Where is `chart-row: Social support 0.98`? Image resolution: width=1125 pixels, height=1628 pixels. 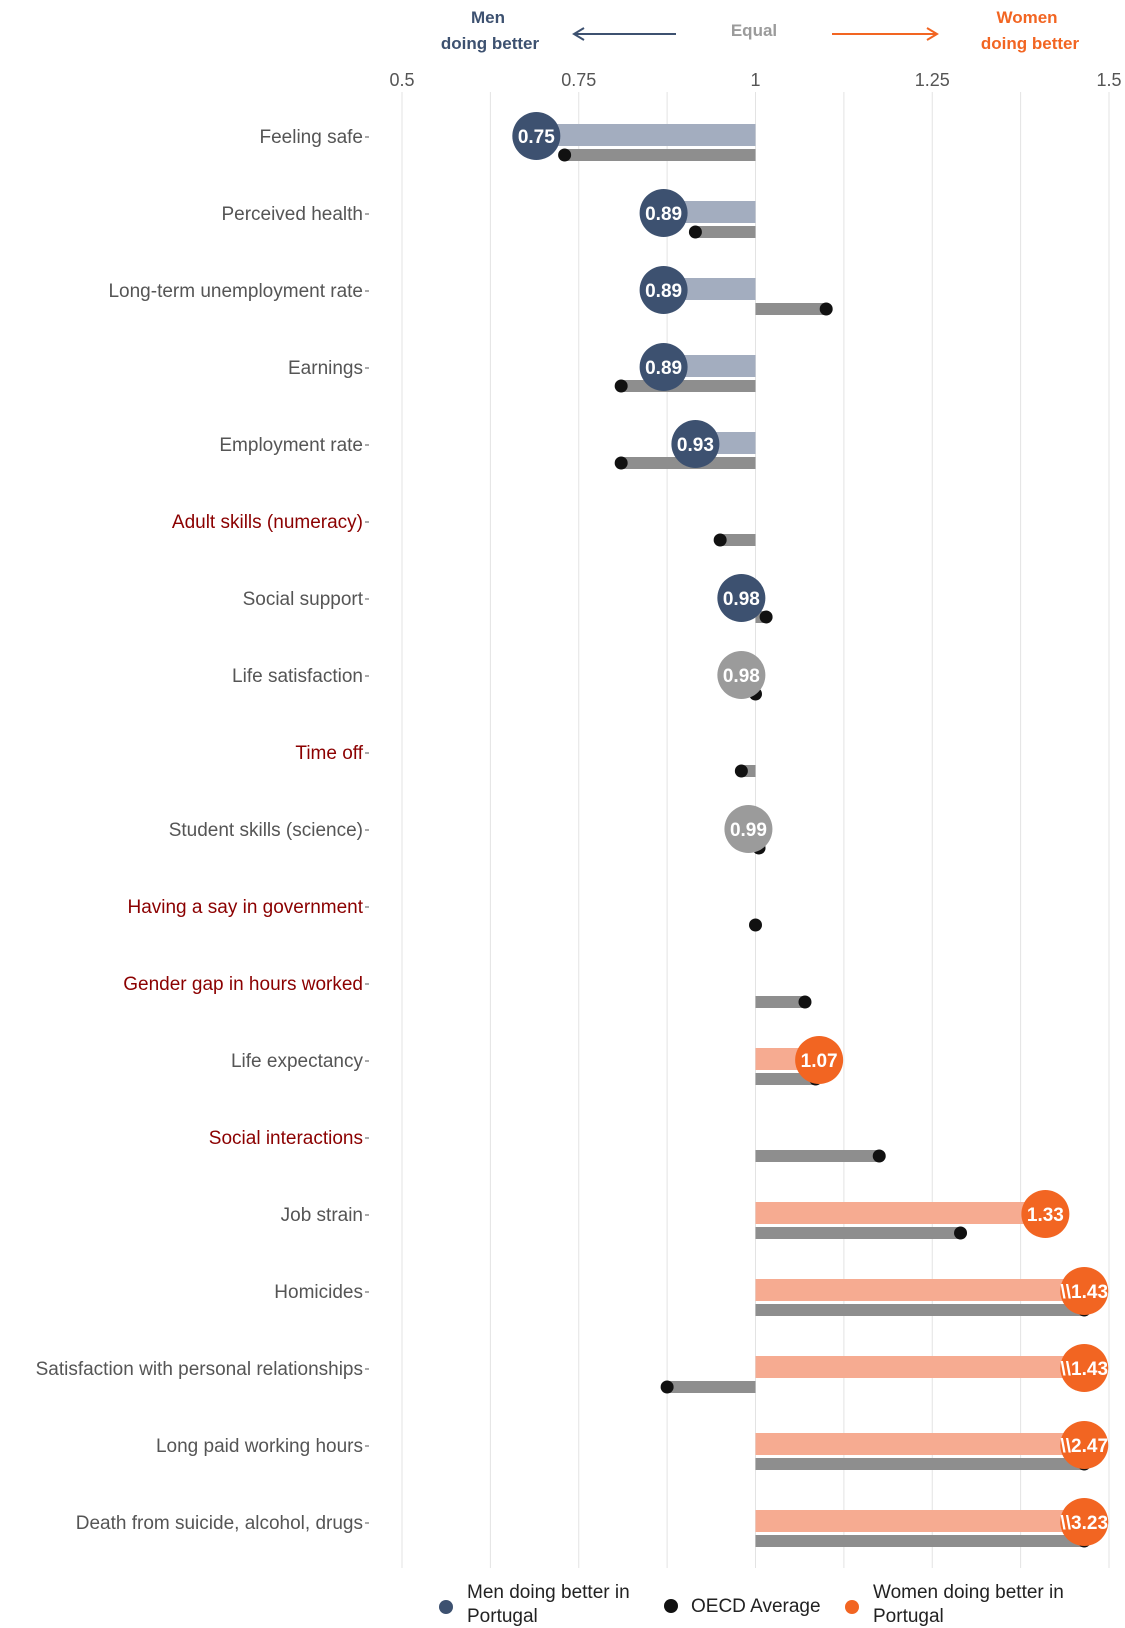 chart-row: Social support 0.98 is located at coordinates (508, 599).